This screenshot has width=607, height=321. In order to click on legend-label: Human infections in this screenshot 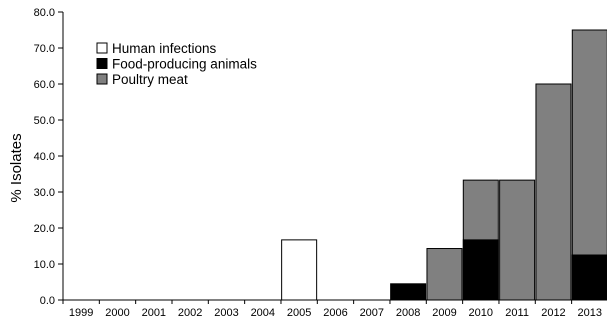, I will do `click(164, 48)`.